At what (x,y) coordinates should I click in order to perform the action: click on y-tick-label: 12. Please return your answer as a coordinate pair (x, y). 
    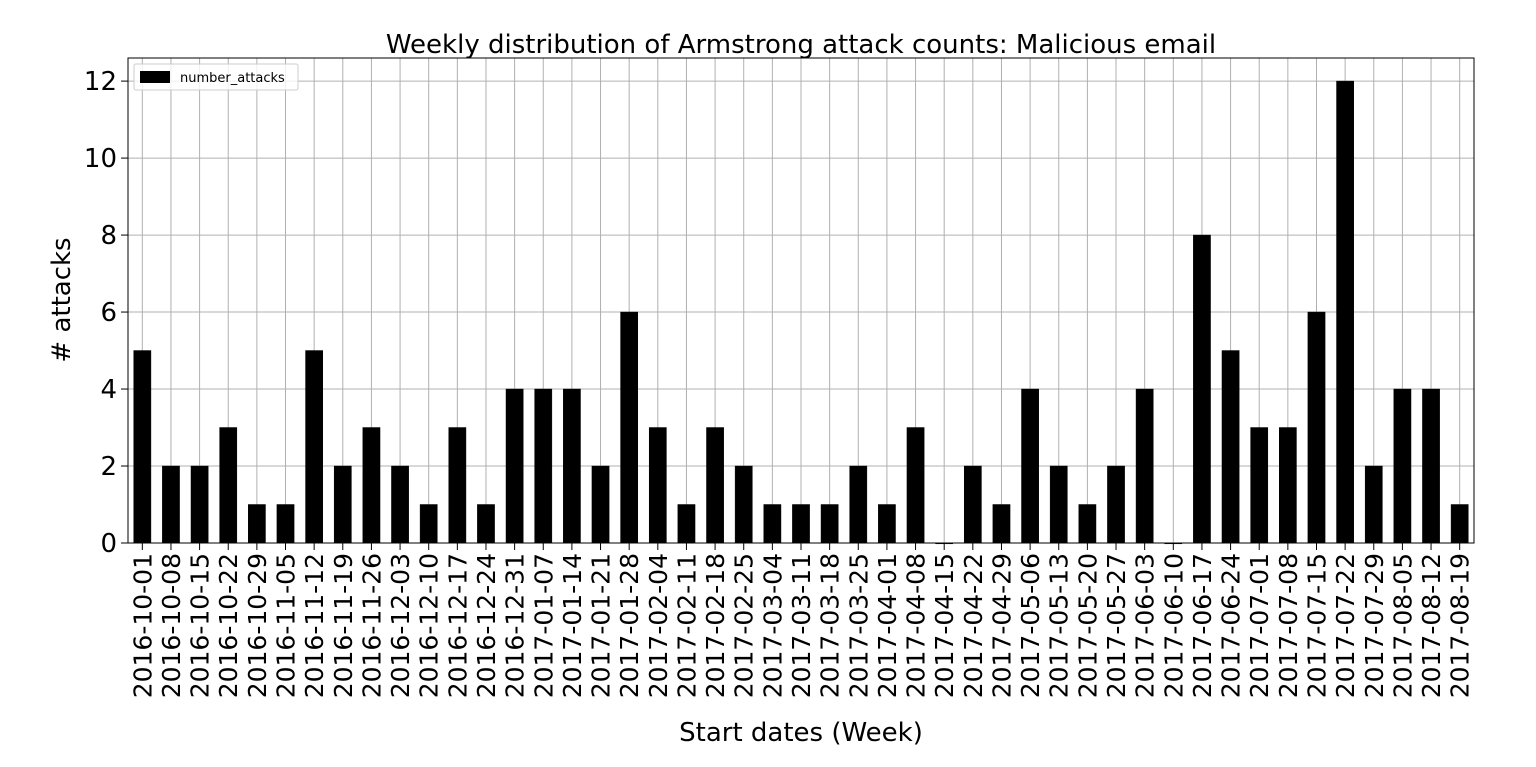
    Looking at the image, I should click on (100, 82).